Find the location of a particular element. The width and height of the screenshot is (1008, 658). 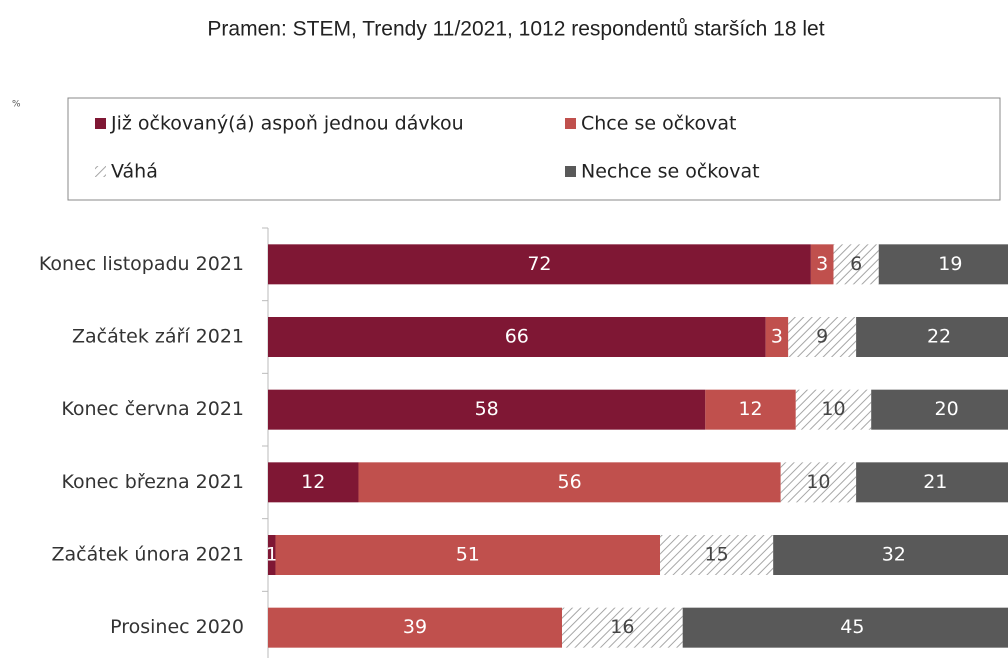

data-label: 51 is located at coordinates (468, 555).